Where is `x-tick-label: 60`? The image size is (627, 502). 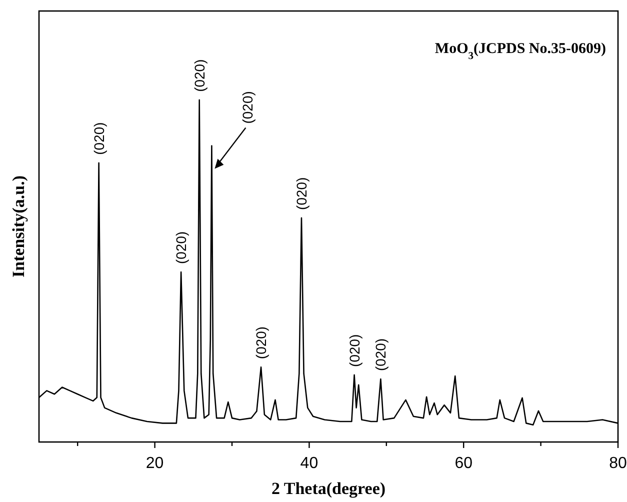 x-tick-label: 60 is located at coordinates (463, 463).